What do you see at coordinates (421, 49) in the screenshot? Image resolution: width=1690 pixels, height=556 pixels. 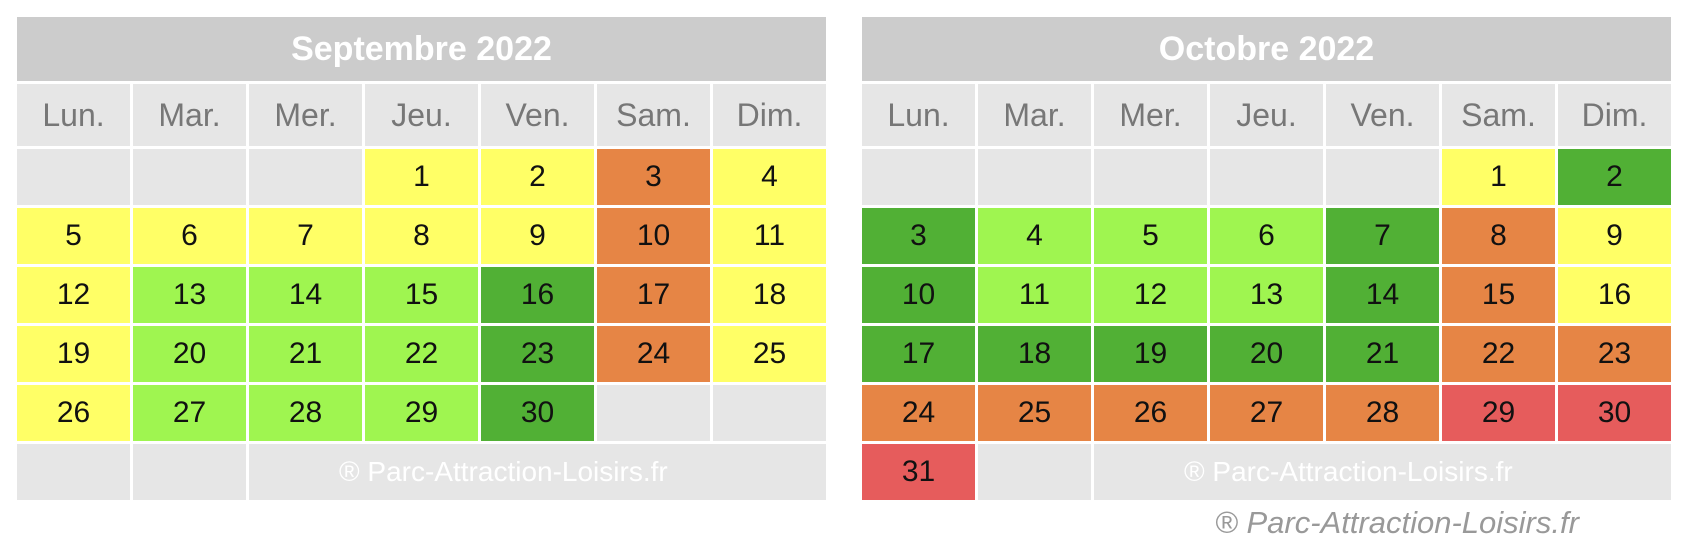 I see `calendar-title: Septembre 2022` at bounding box center [421, 49].